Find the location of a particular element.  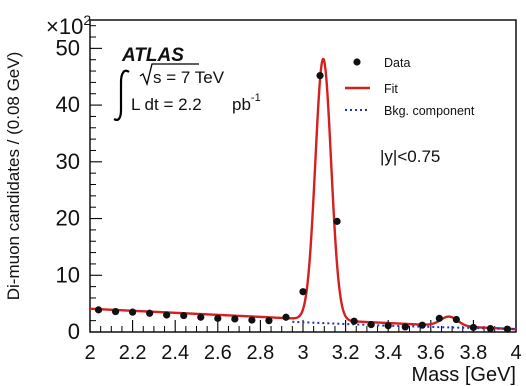

x-tick-label: 2.6 is located at coordinates (218, 353).